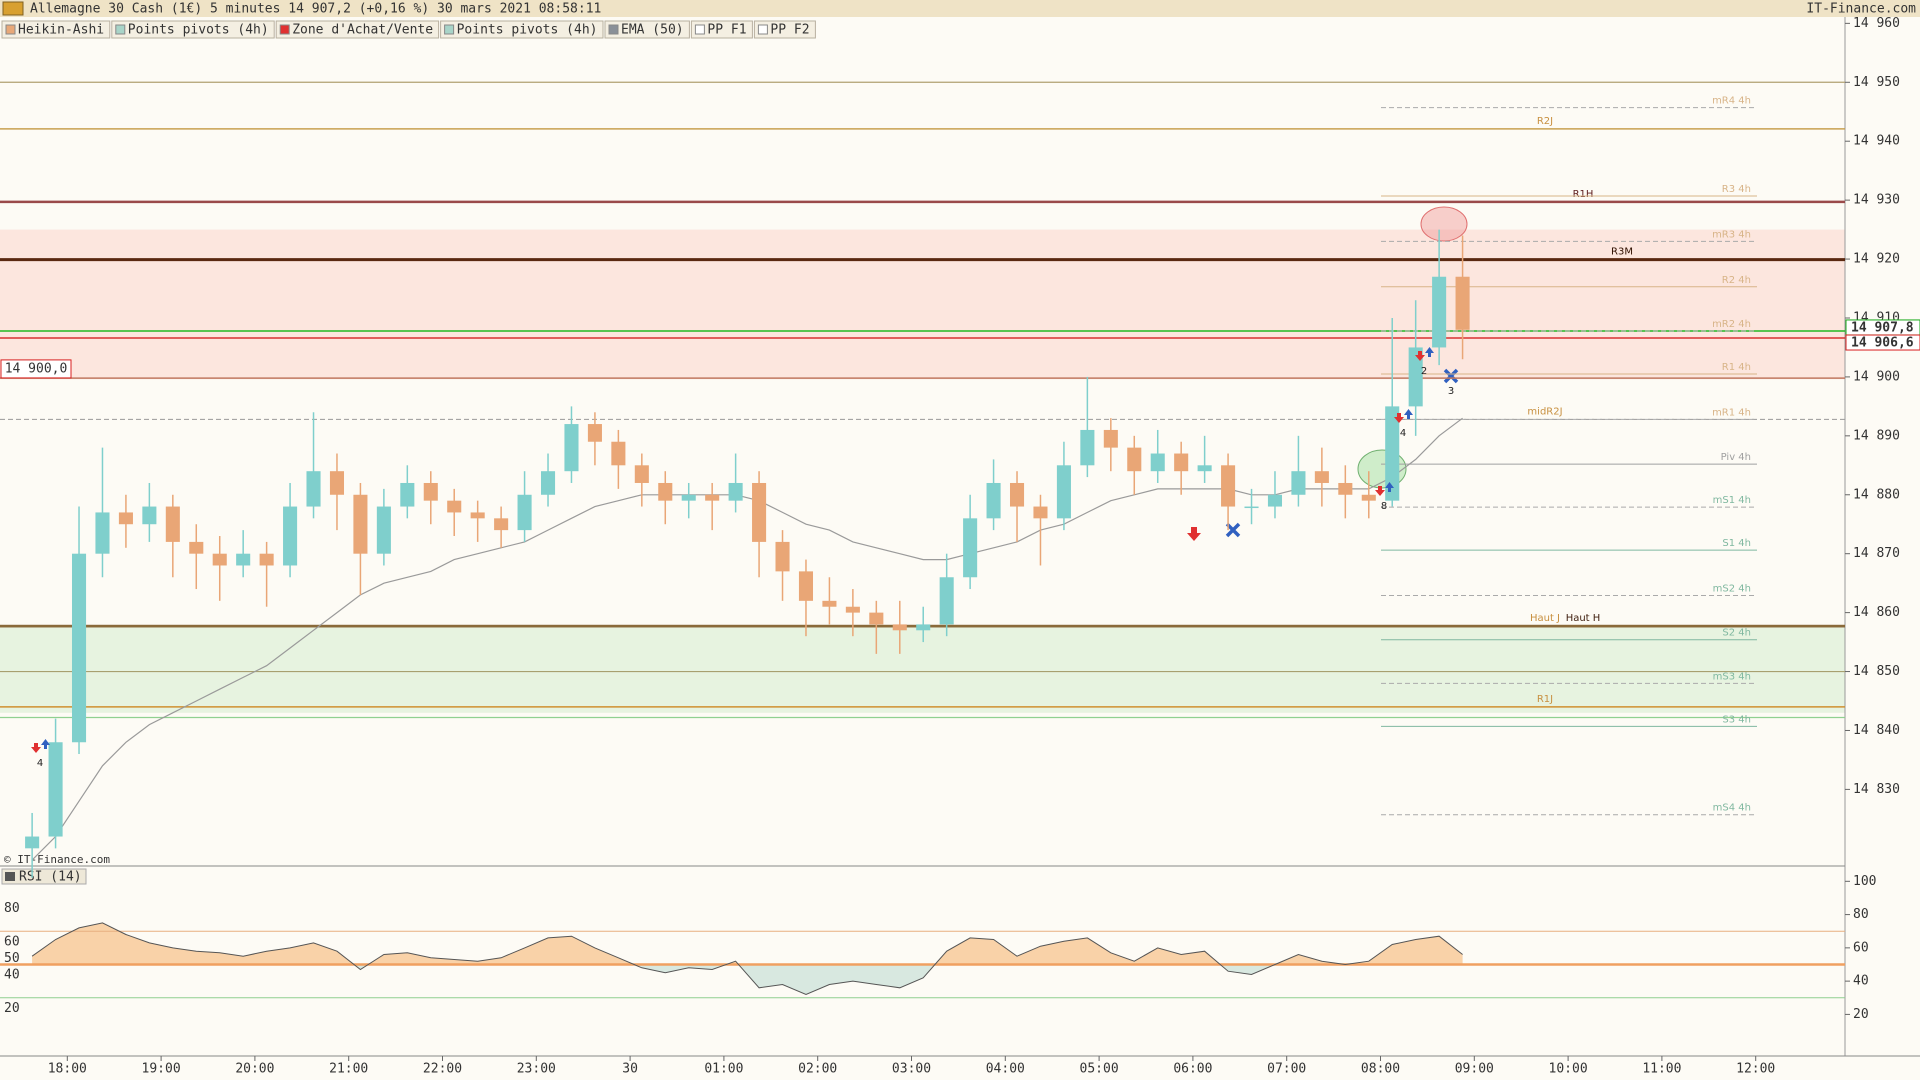 This screenshot has width=1920, height=1080. Describe the element at coordinates (1736, 543) in the screenshot. I see `pivot-label: S1 4h` at that location.